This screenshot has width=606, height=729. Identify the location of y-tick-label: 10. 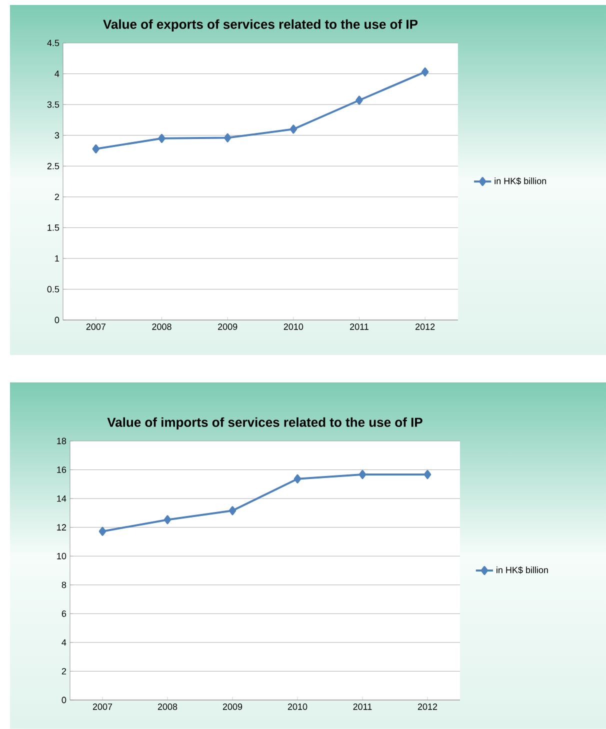
(61, 556).